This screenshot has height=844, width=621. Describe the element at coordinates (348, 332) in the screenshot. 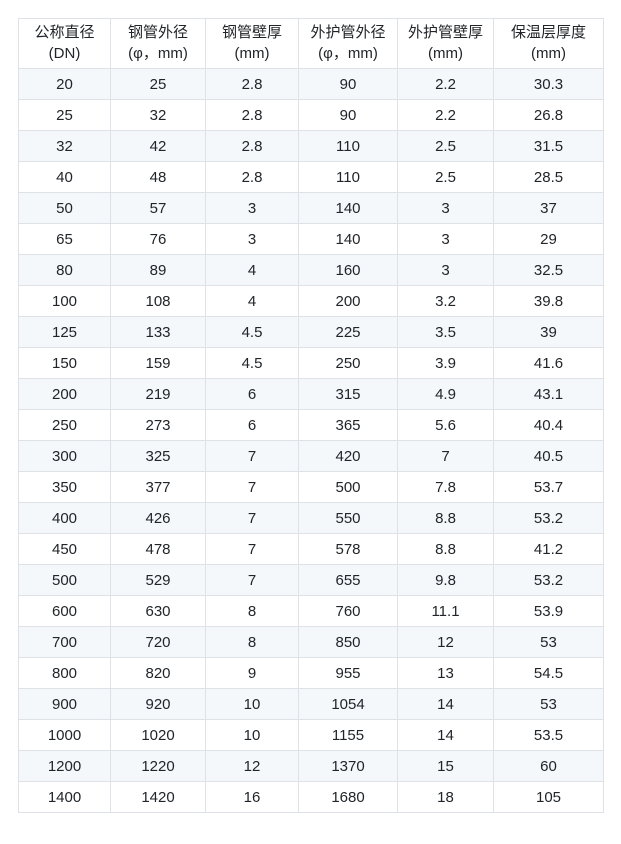

I see `table-cell: 225` at that location.